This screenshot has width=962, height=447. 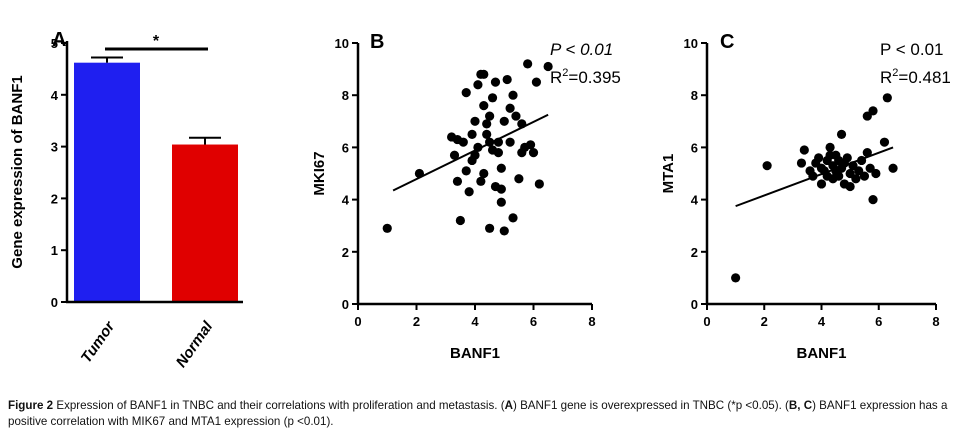 What do you see at coordinates (556, 77) in the screenshot?
I see `stat-r-label: R` at bounding box center [556, 77].